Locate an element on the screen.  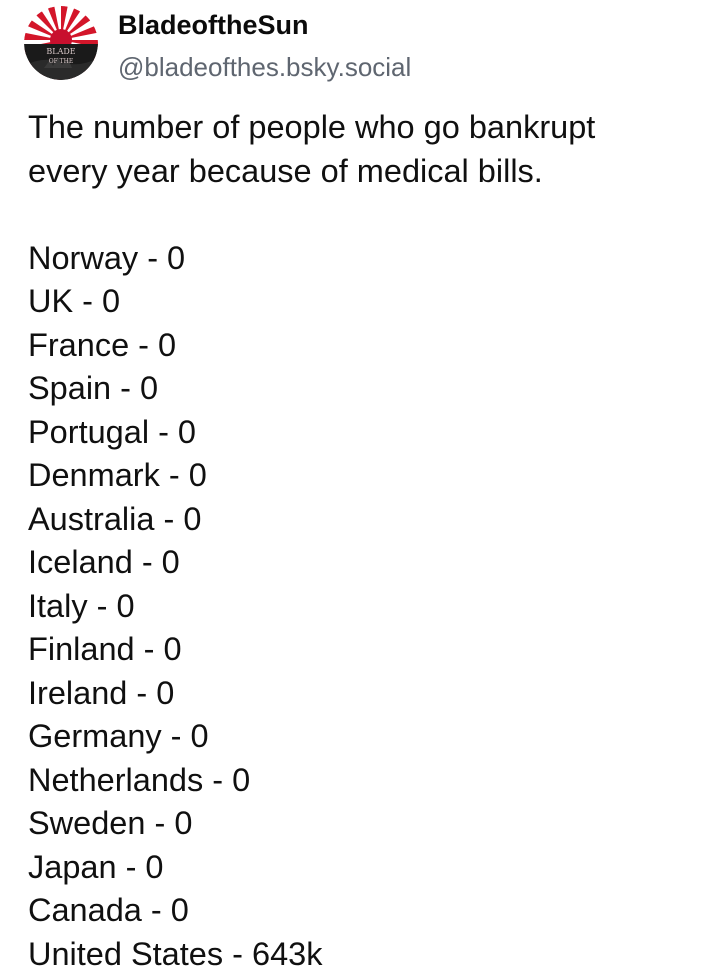
avatar-text-line2: OF THE is located at coordinates (61, 61).